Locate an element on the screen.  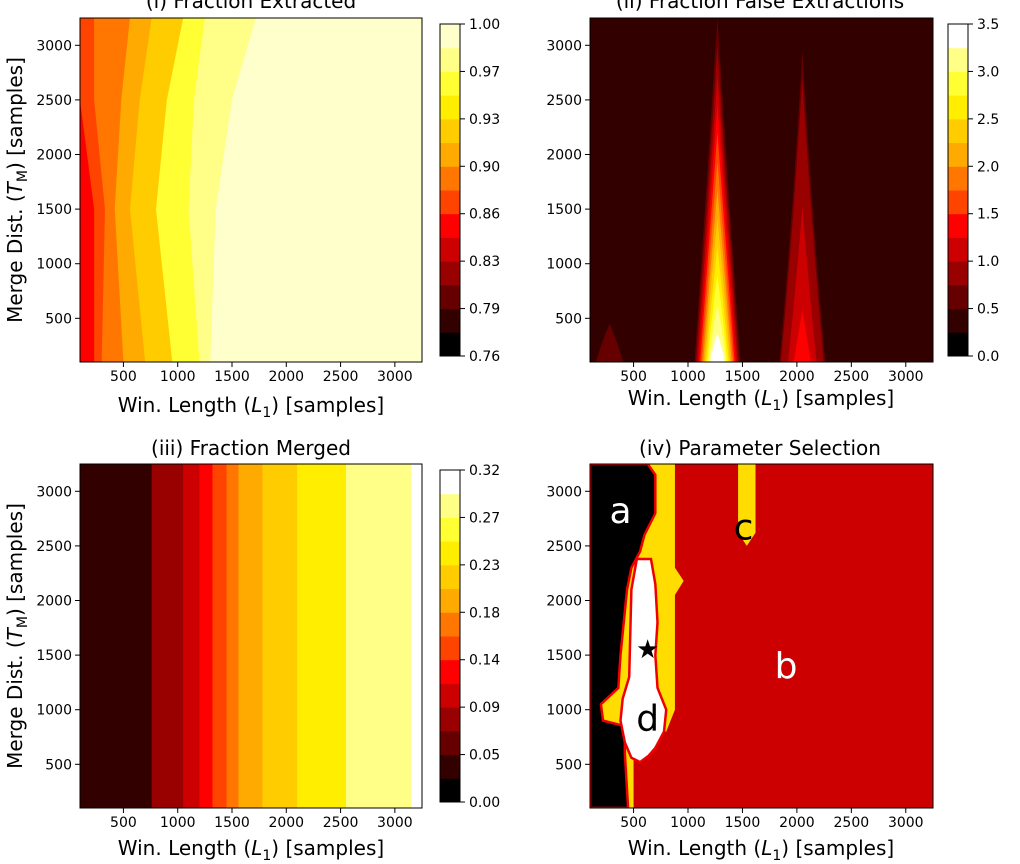
selection-star-marker: ★ is located at coordinates (647, 650).